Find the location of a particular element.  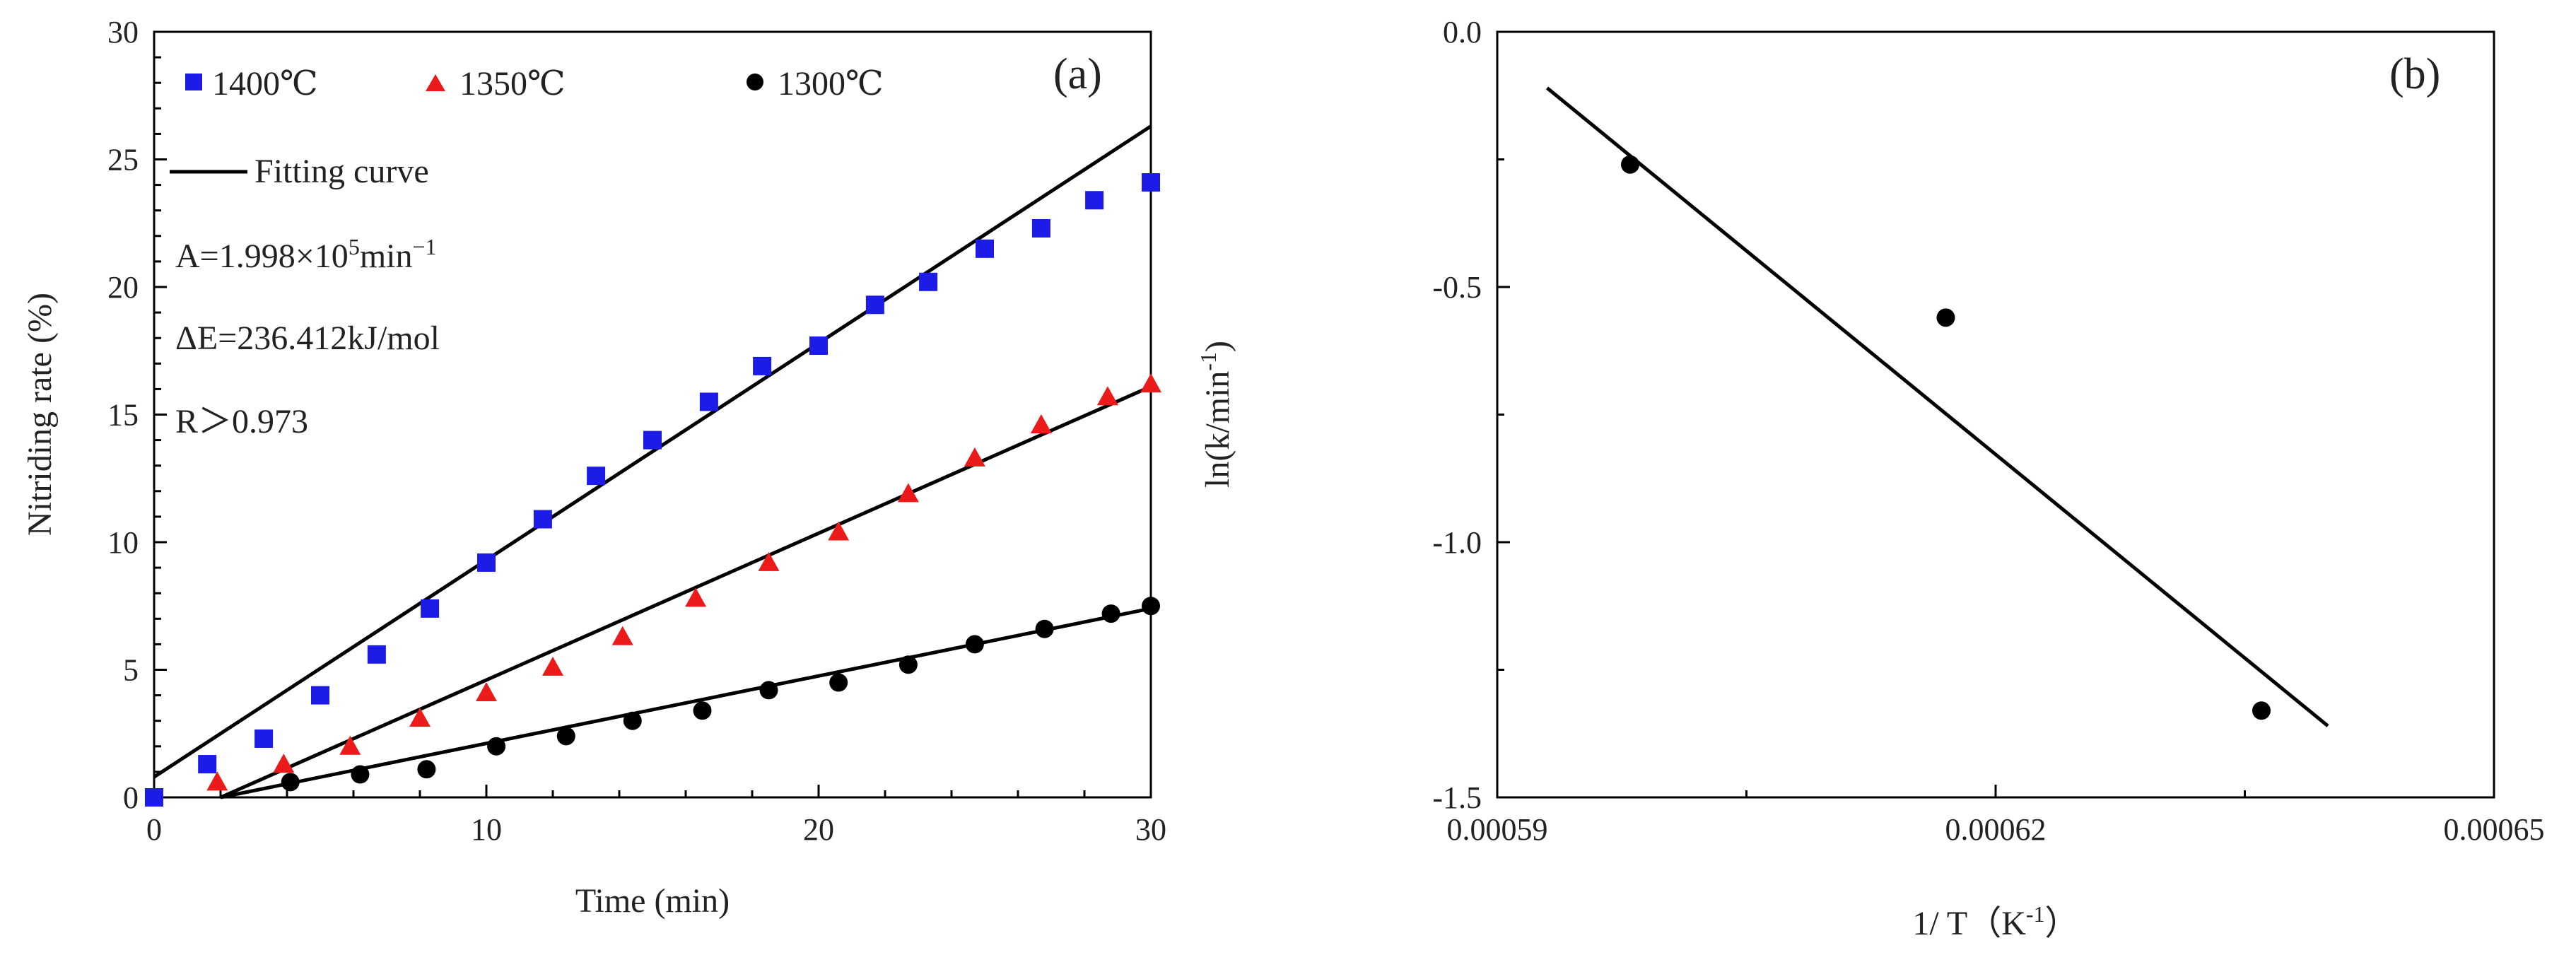

fit-line is located at coordinates (686, 703).